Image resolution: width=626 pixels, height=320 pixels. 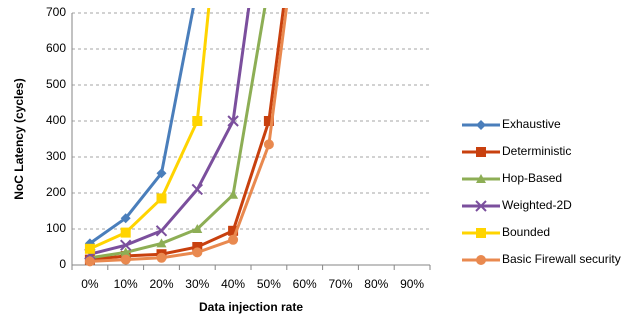 I want to click on x-tick-label: 30%, so click(x=197, y=284).